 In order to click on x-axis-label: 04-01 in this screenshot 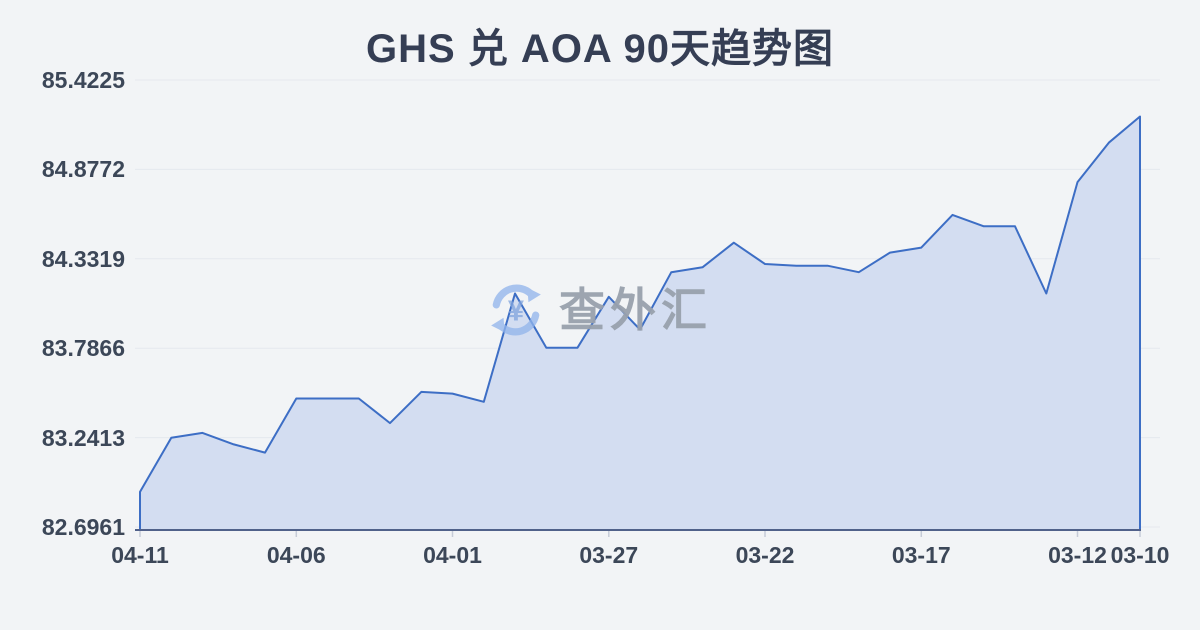, I will do `click(452, 555)`.